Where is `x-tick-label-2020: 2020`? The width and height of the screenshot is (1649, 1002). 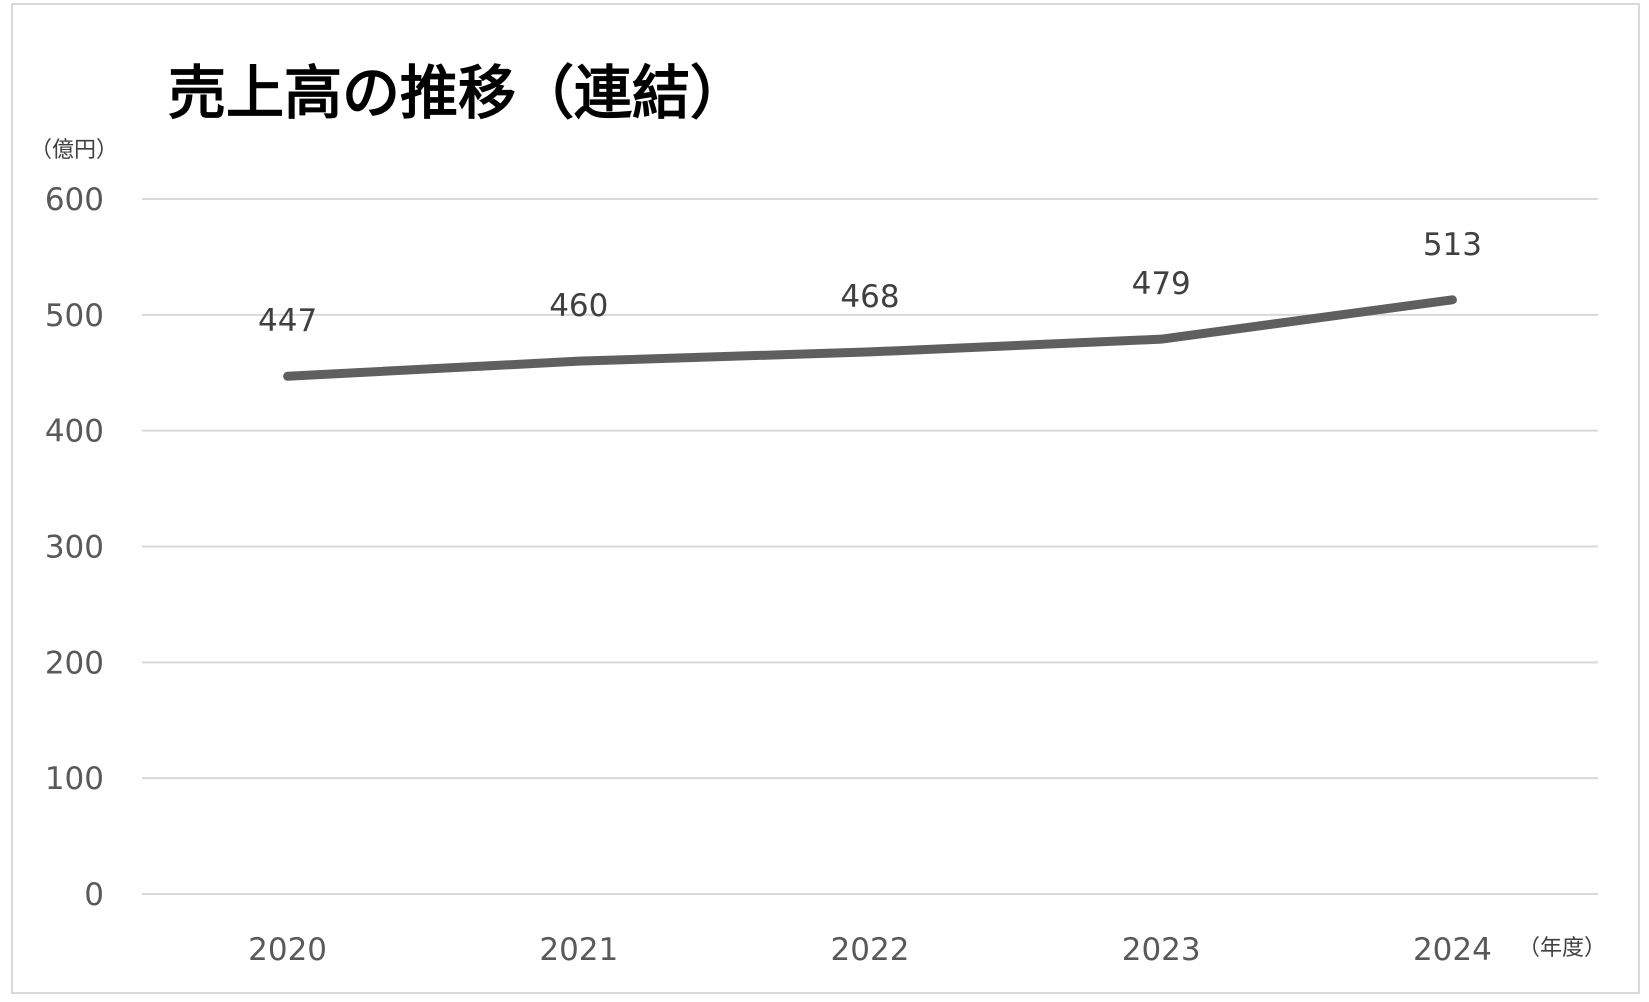
x-tick-label-2020: 2020 is located at coordinates (287, 950).